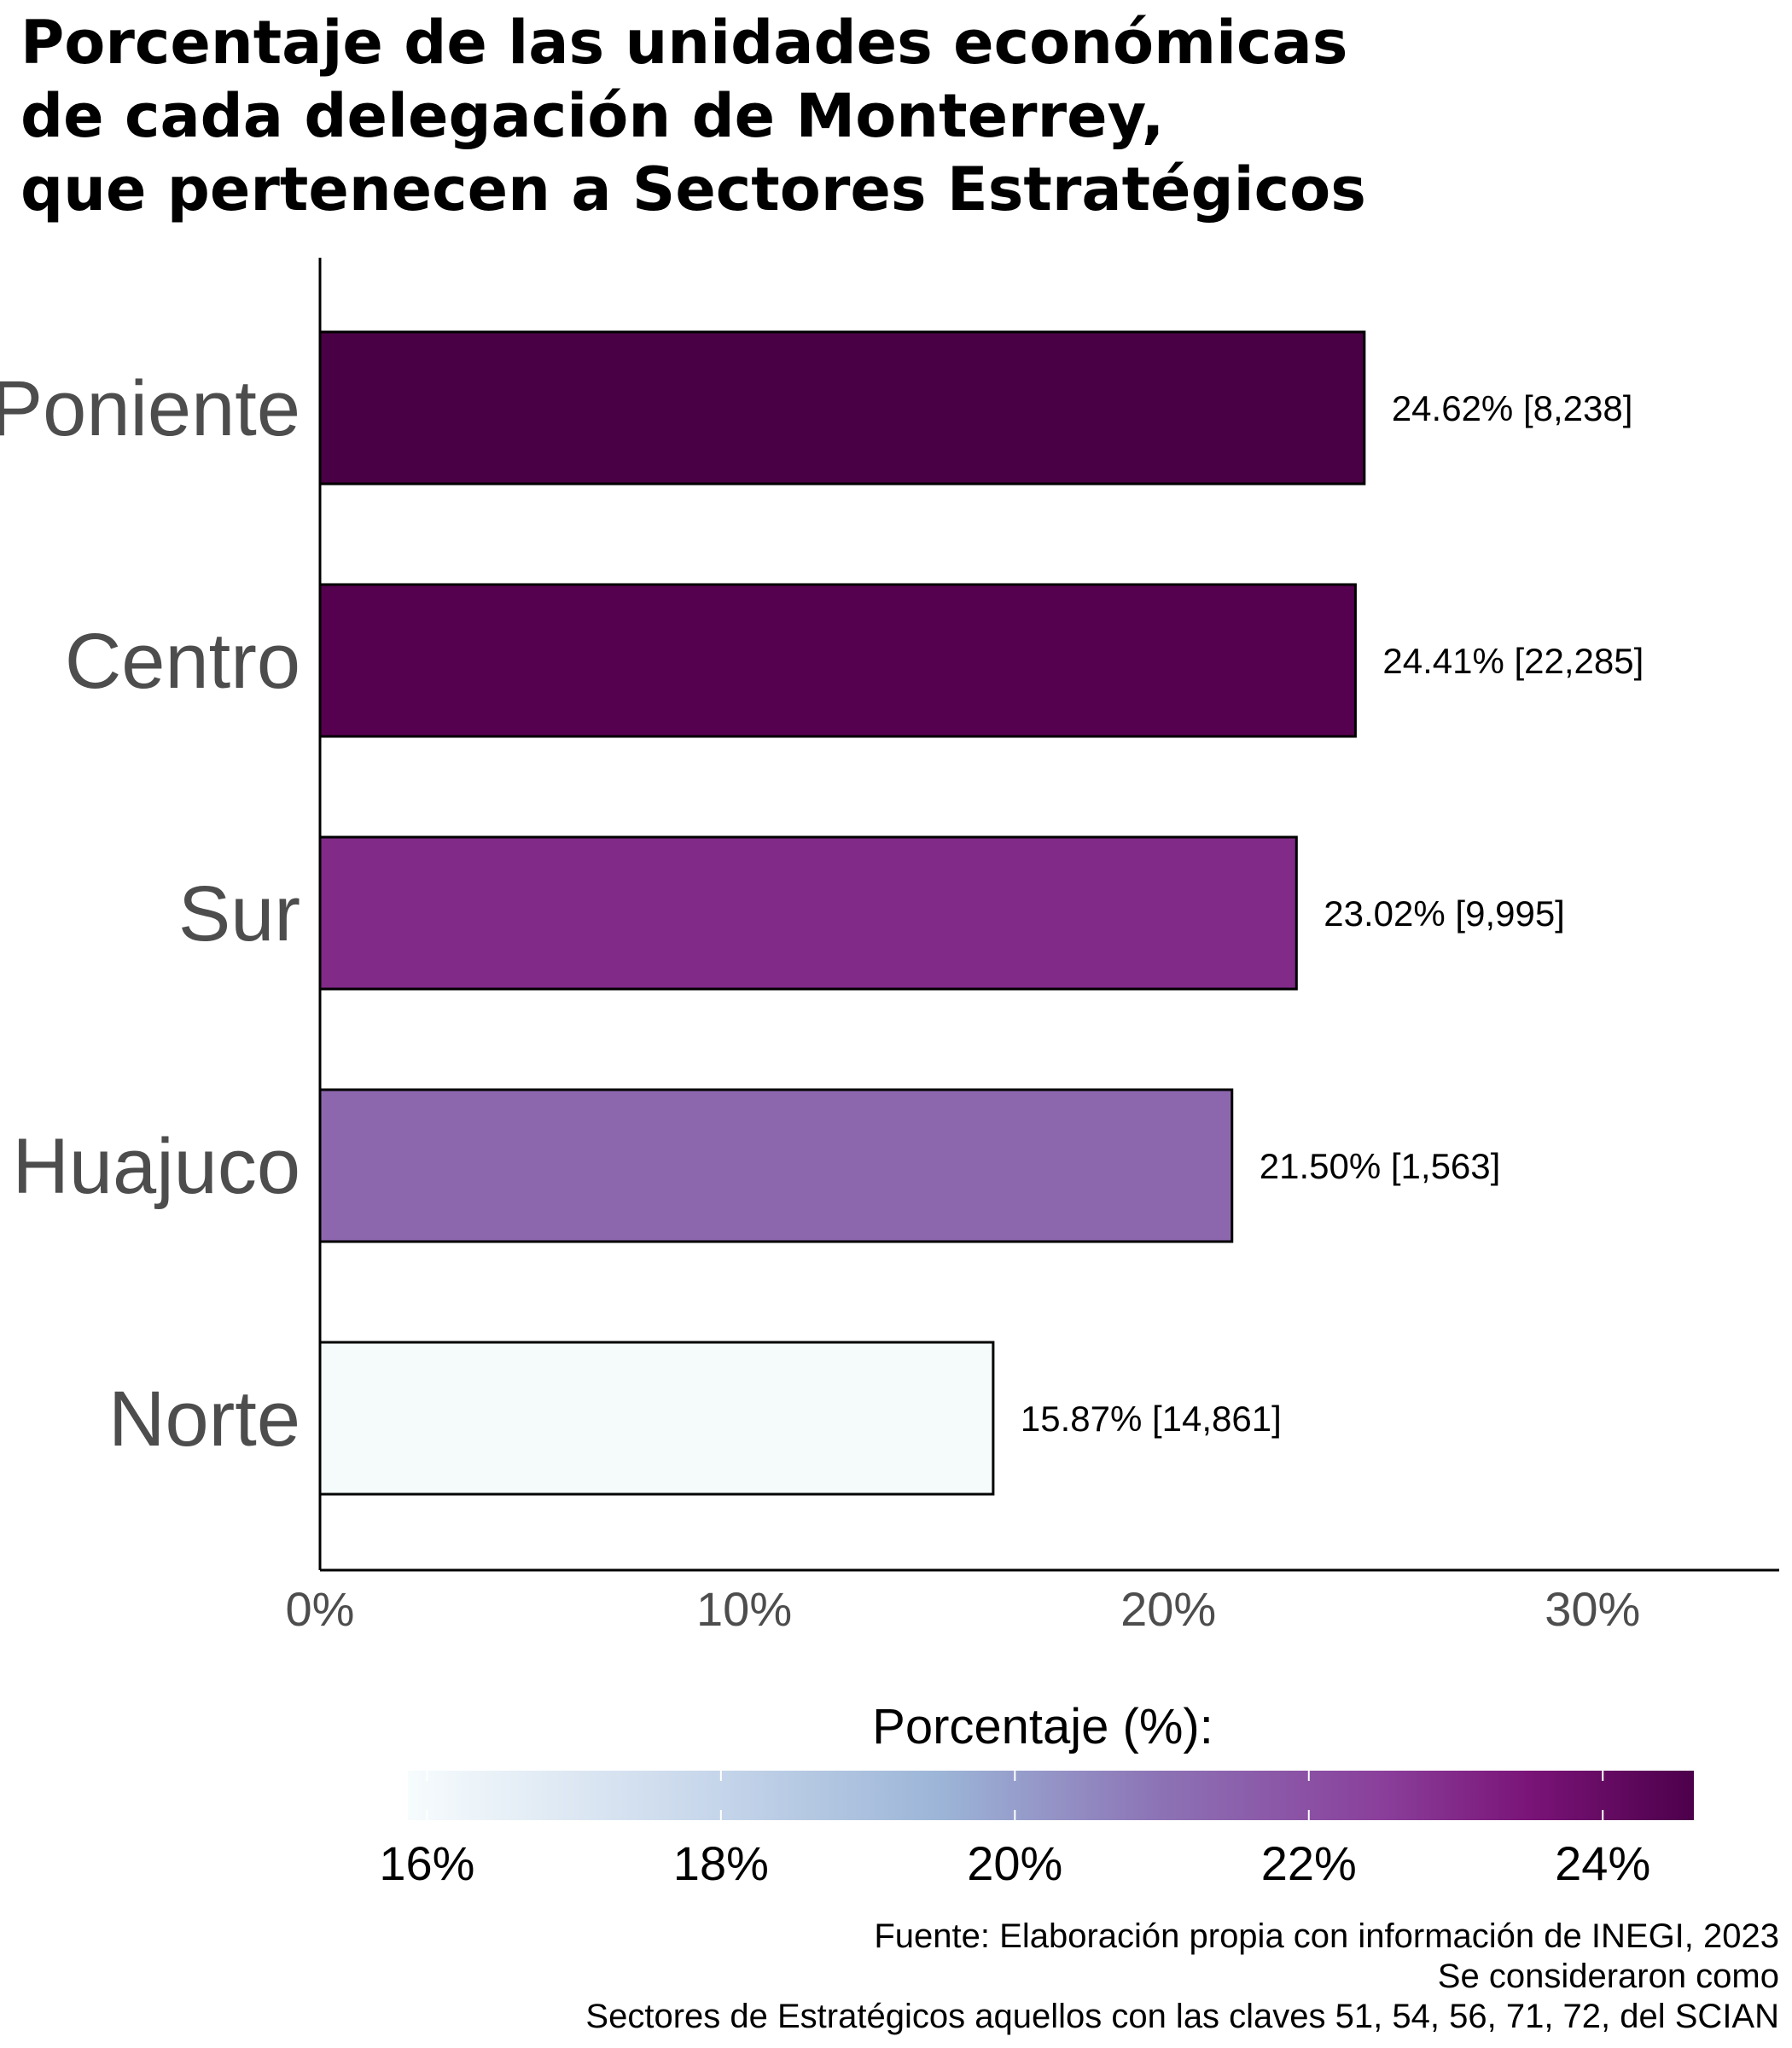 This screenshot has width=1792, height=2048. I want to click on data-label-huajuco: 21.50% [1,563], so click(1380, 1166).